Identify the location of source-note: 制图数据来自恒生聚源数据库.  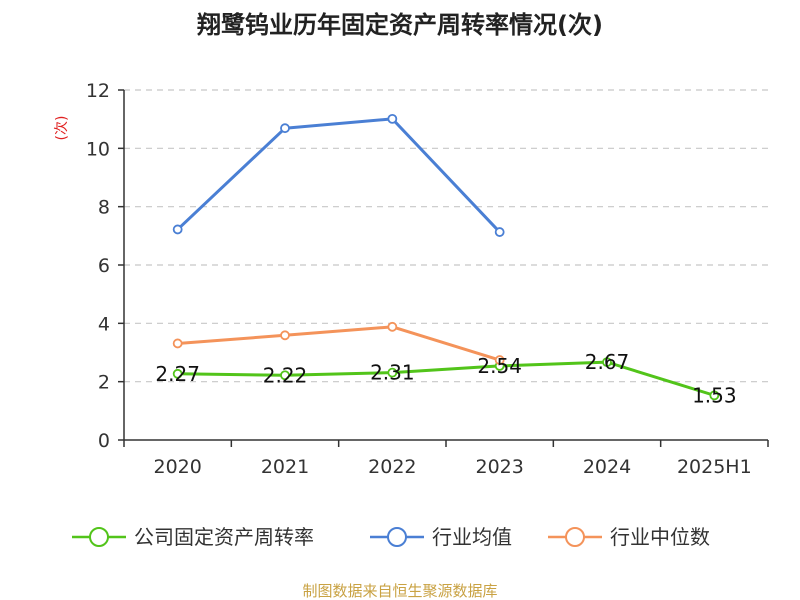
(399, 591).